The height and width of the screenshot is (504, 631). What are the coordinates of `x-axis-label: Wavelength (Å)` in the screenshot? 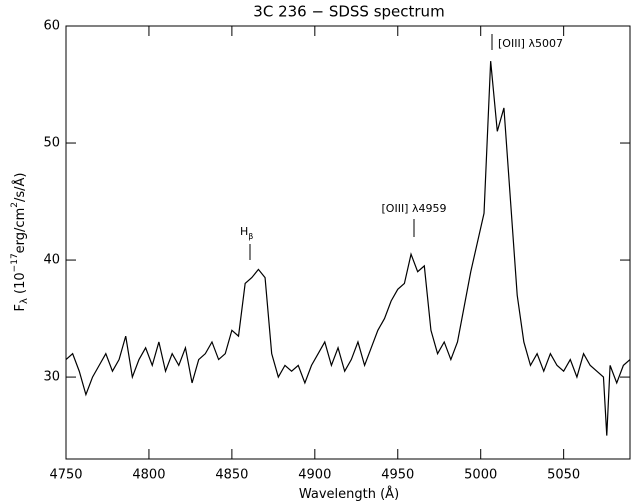 It's located at (349, 494).